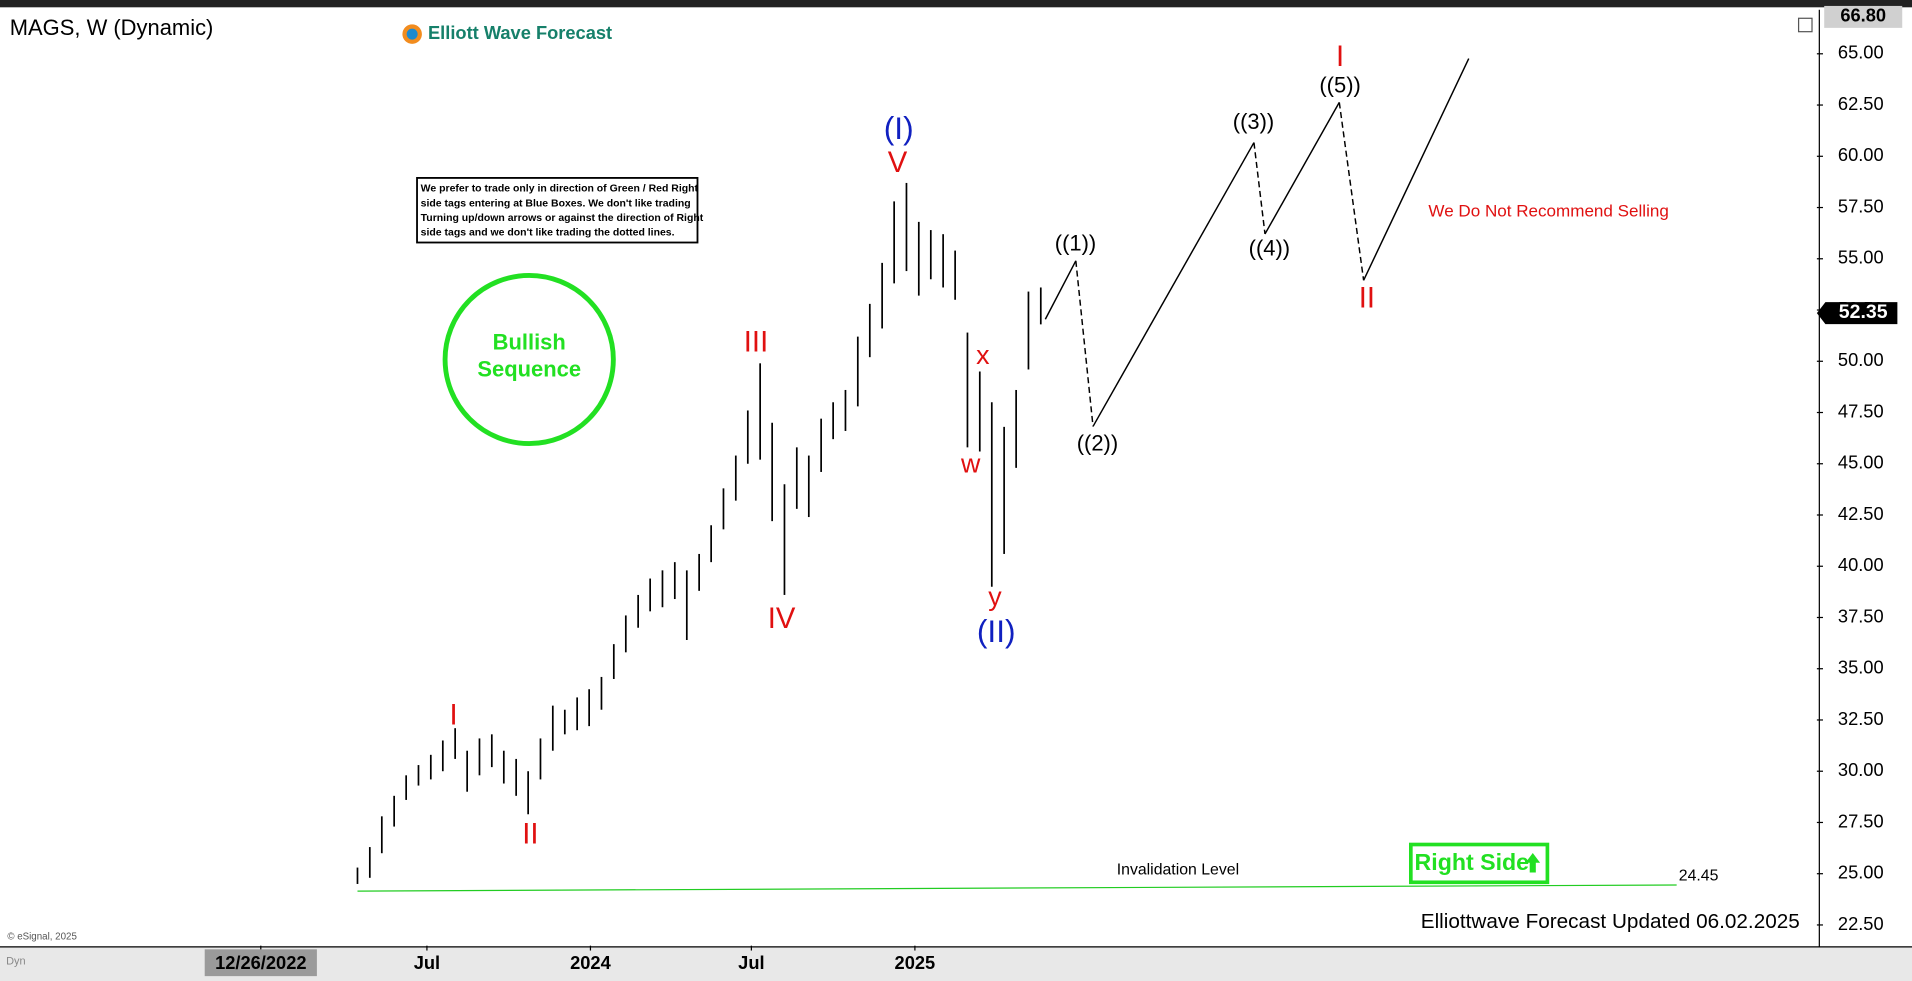 Image resolution: width=1912 pixels, height=981 pixels. Describe the element at coordinates (756, 342) in the screenshot. I see `wave-label: III` at that location.